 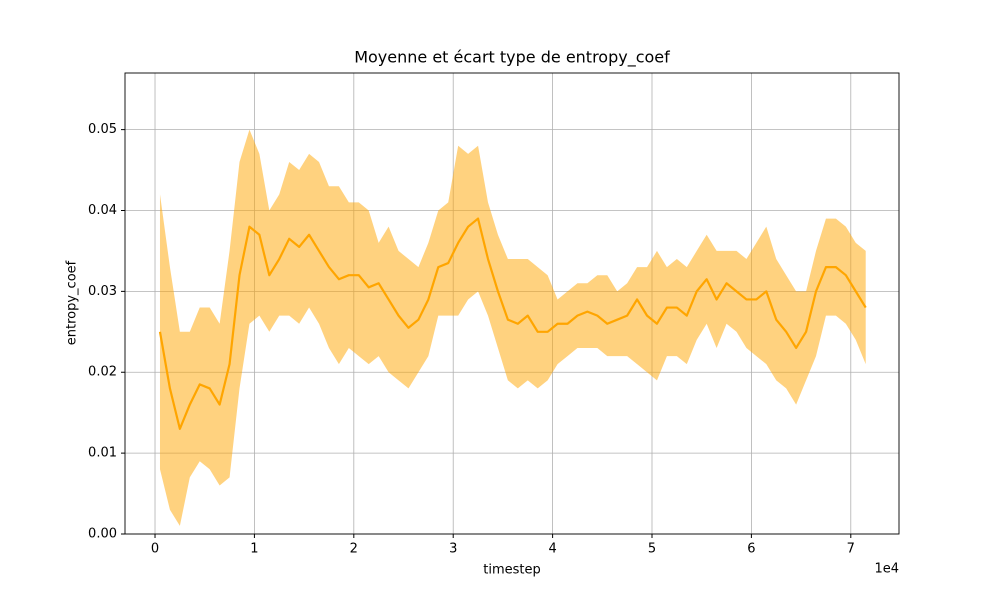 I want to click on y-tick-label: 0.04, so click(x=102, y=210).